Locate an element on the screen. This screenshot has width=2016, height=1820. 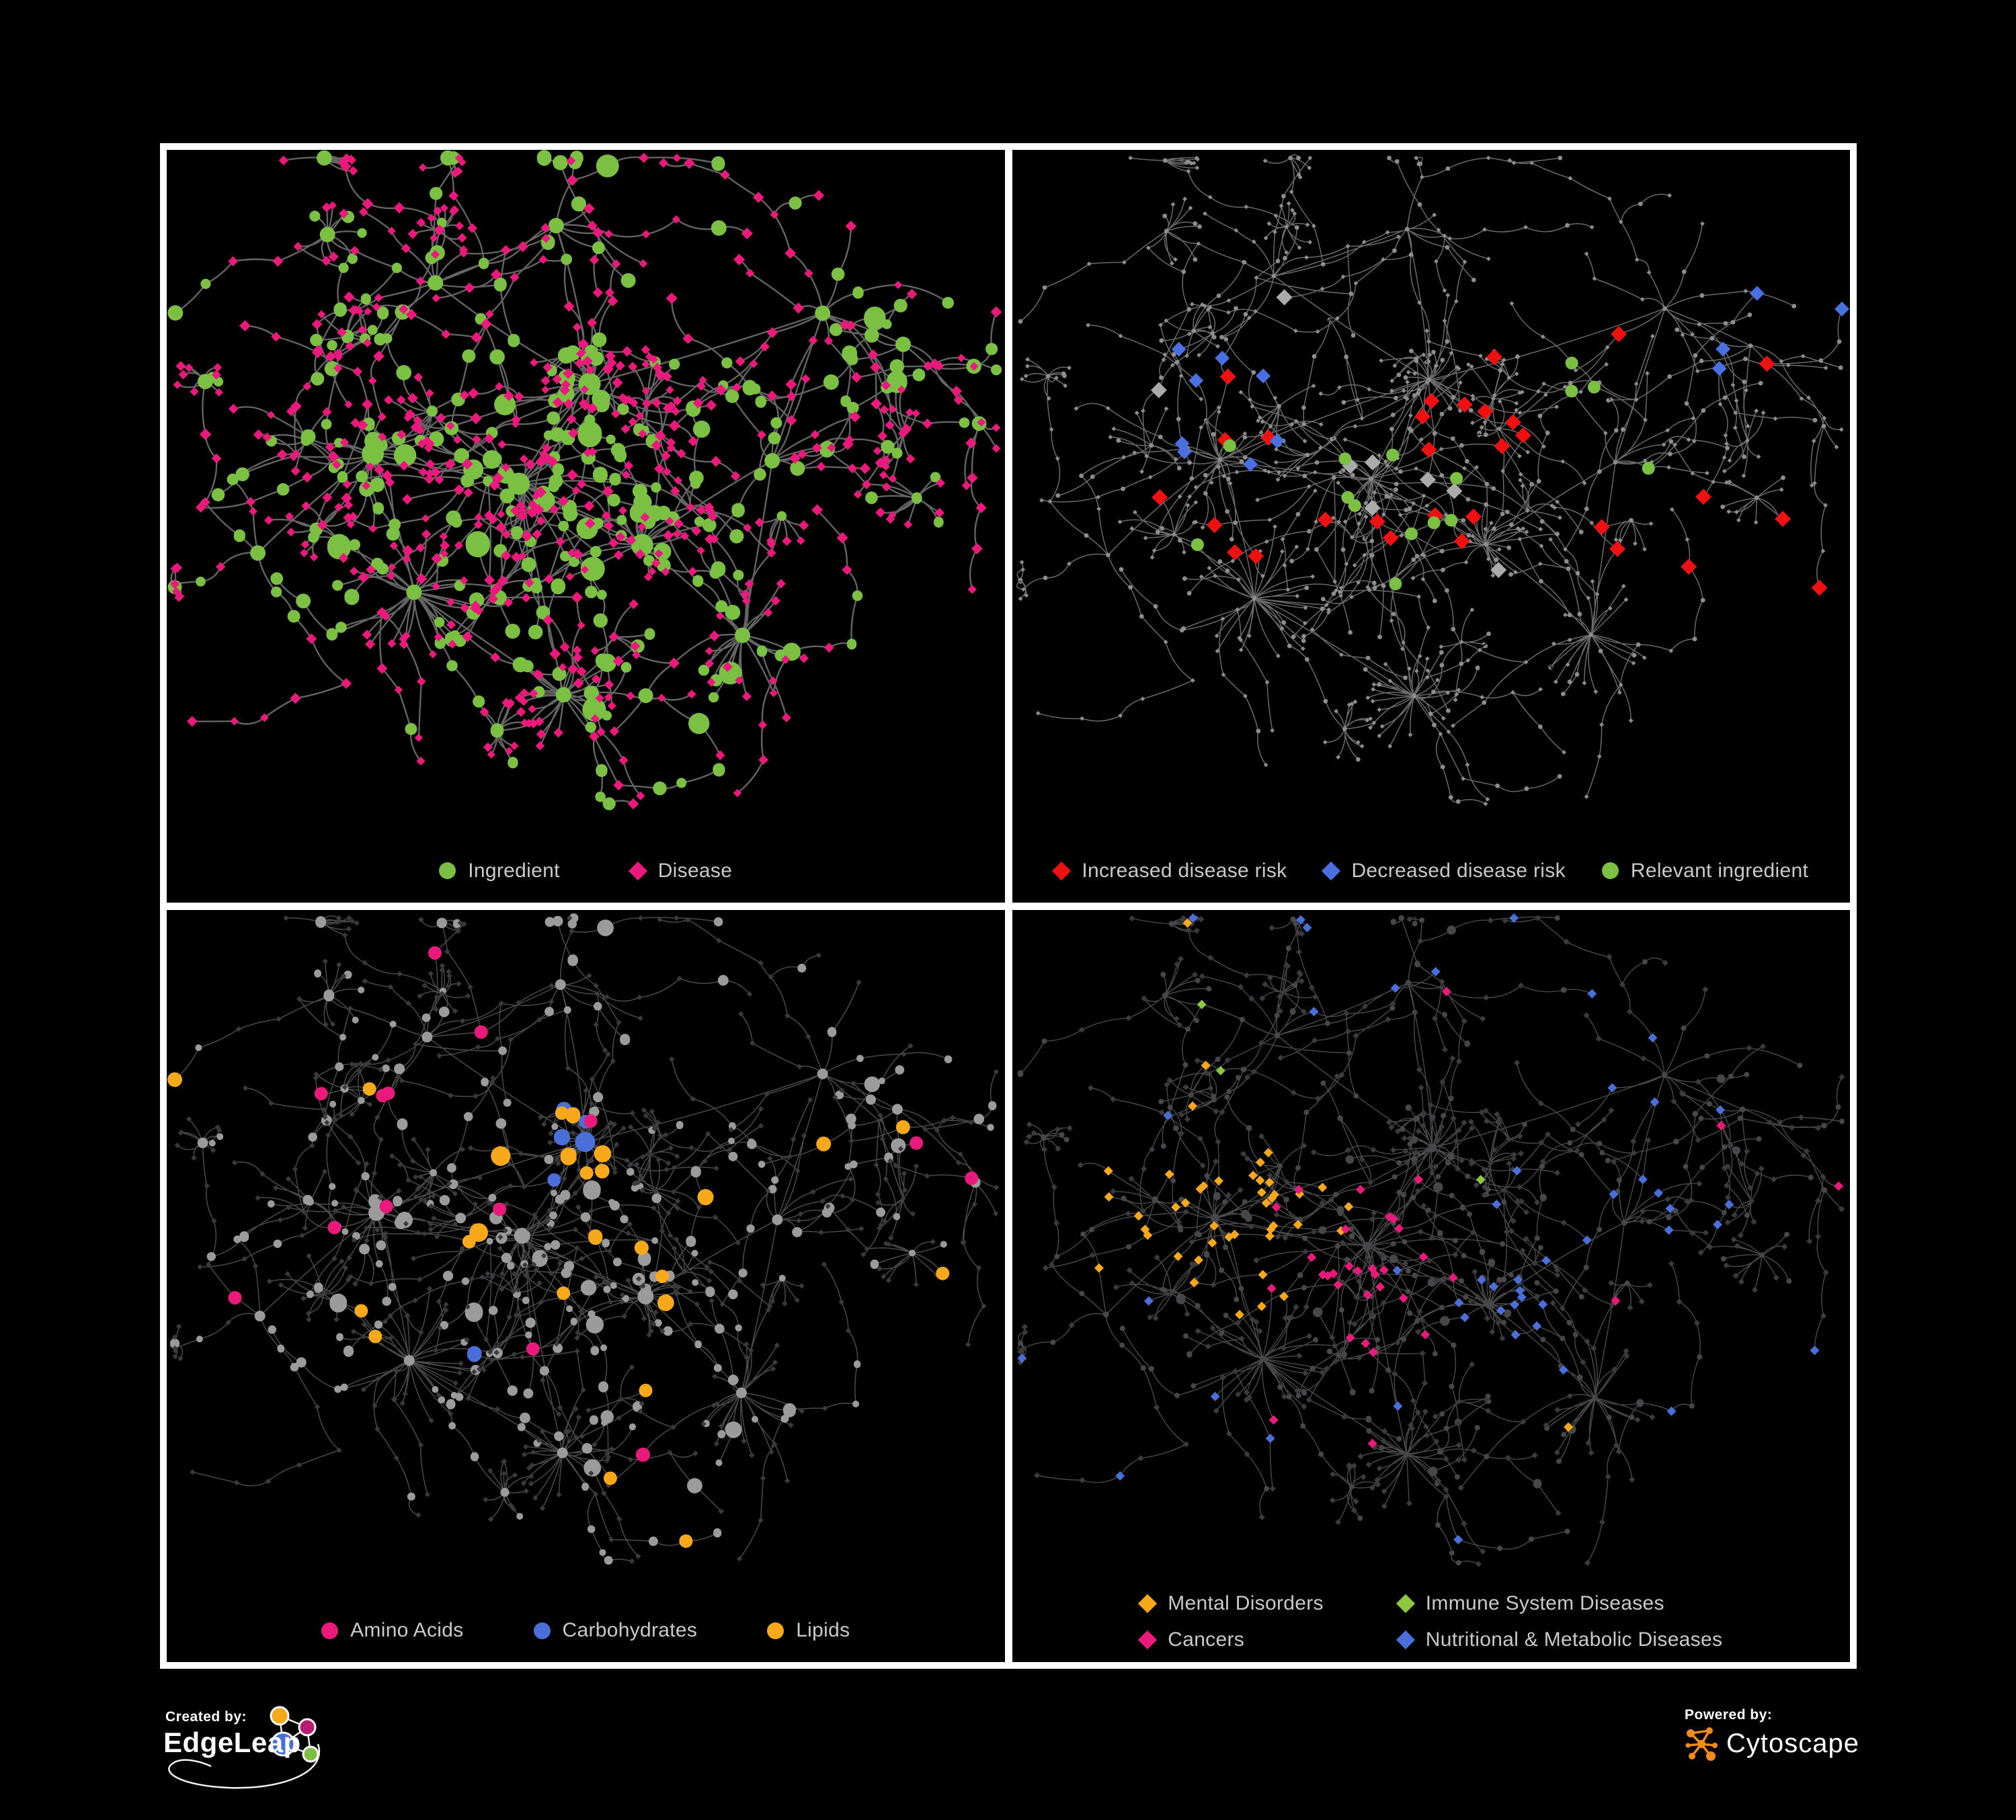
legend-label-amino-acids: Amino Acids is located at coordinates (407, 1630).